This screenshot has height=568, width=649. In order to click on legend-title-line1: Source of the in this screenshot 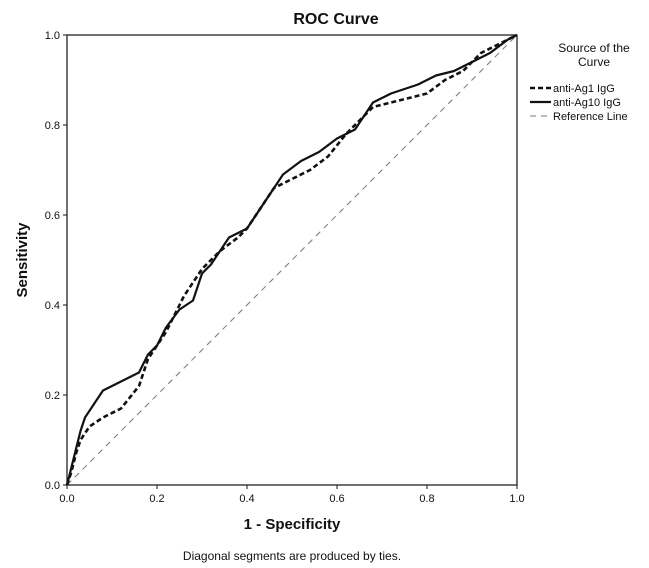, I will do `click(594, 48)`.